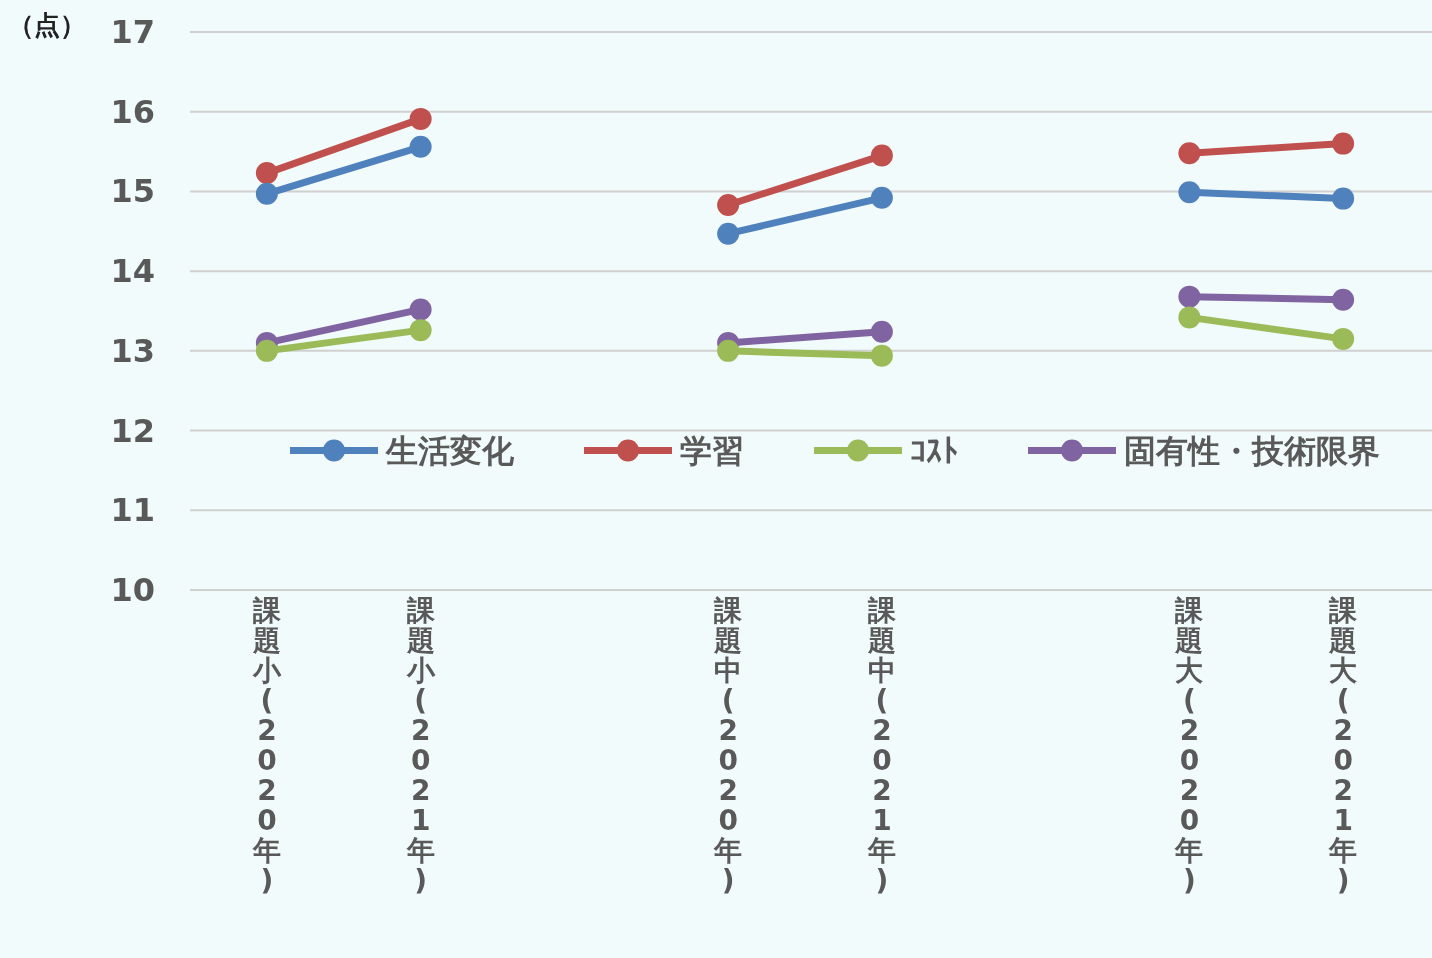  I want to click on category-label: 課題大(2020年), so click(1189, 745).